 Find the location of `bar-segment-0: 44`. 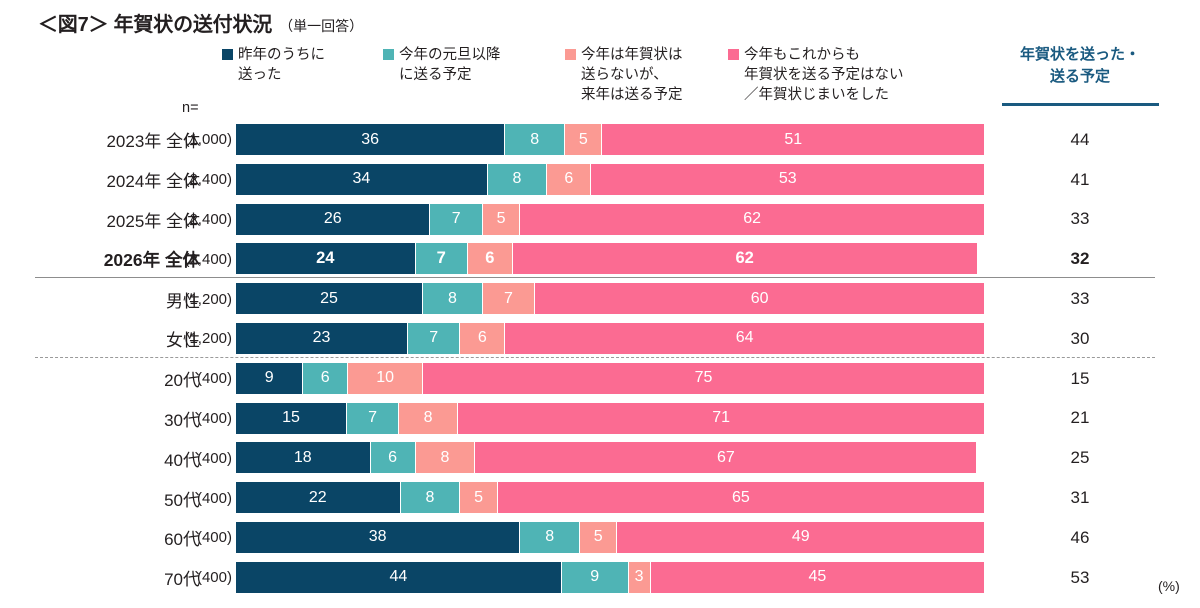

bar-segment-0: 44 is located at coordinates (399, 577).